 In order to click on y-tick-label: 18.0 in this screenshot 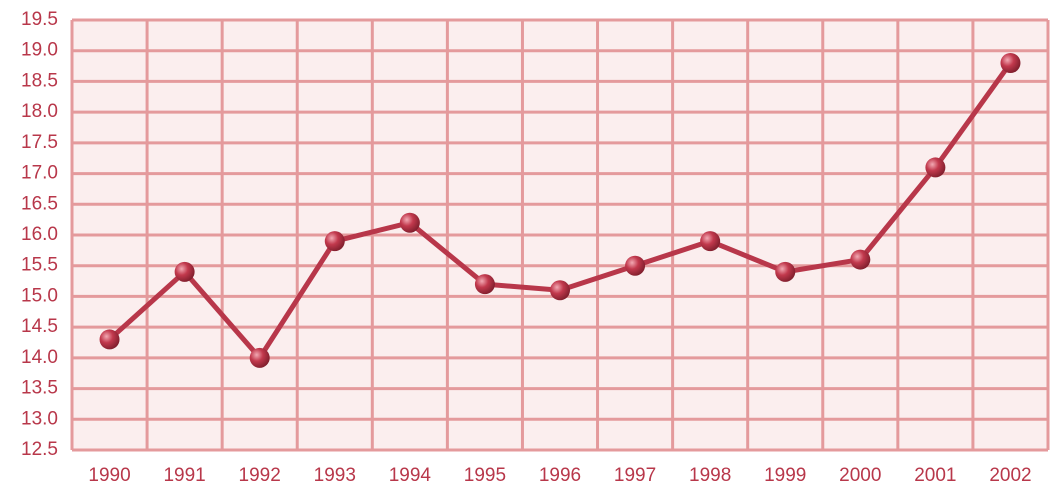, I will do `click(39, 111)`.